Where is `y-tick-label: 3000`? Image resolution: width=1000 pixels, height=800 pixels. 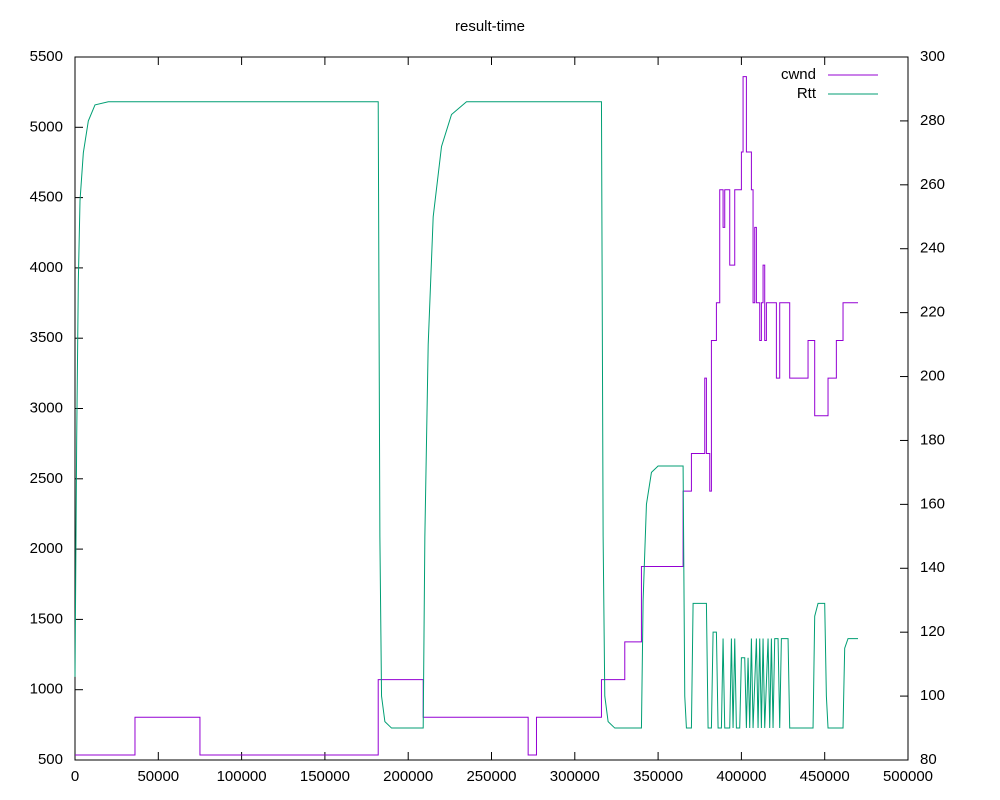
y-tick-label: 3000 is located at coordinates (46, 407).